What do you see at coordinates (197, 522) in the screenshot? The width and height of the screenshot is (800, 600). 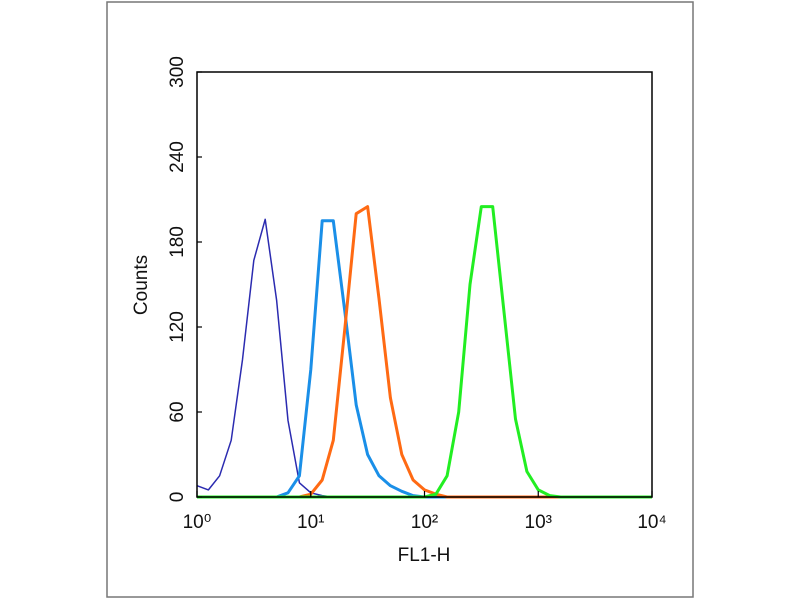 I see `x-tick-label: 10⁰` at bounding box center [197, 522].